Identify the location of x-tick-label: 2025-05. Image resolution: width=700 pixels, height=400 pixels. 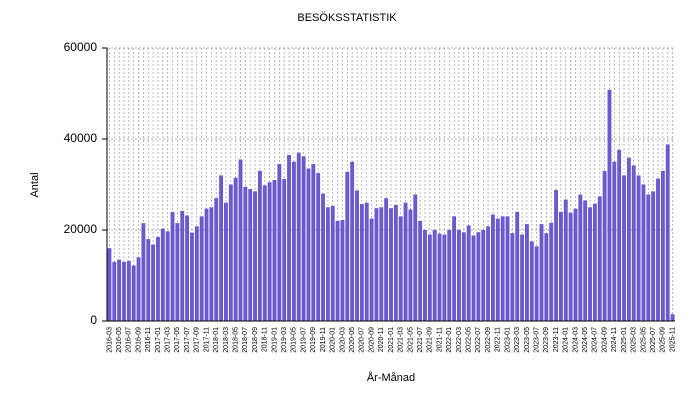
(643, 340).